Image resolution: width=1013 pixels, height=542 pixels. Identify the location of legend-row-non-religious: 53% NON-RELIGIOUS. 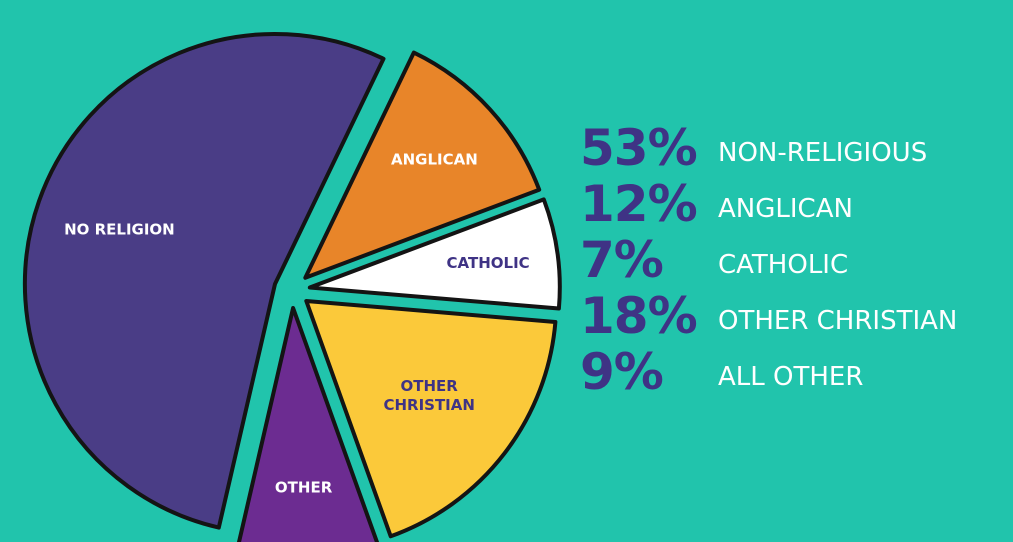
(795, 146).